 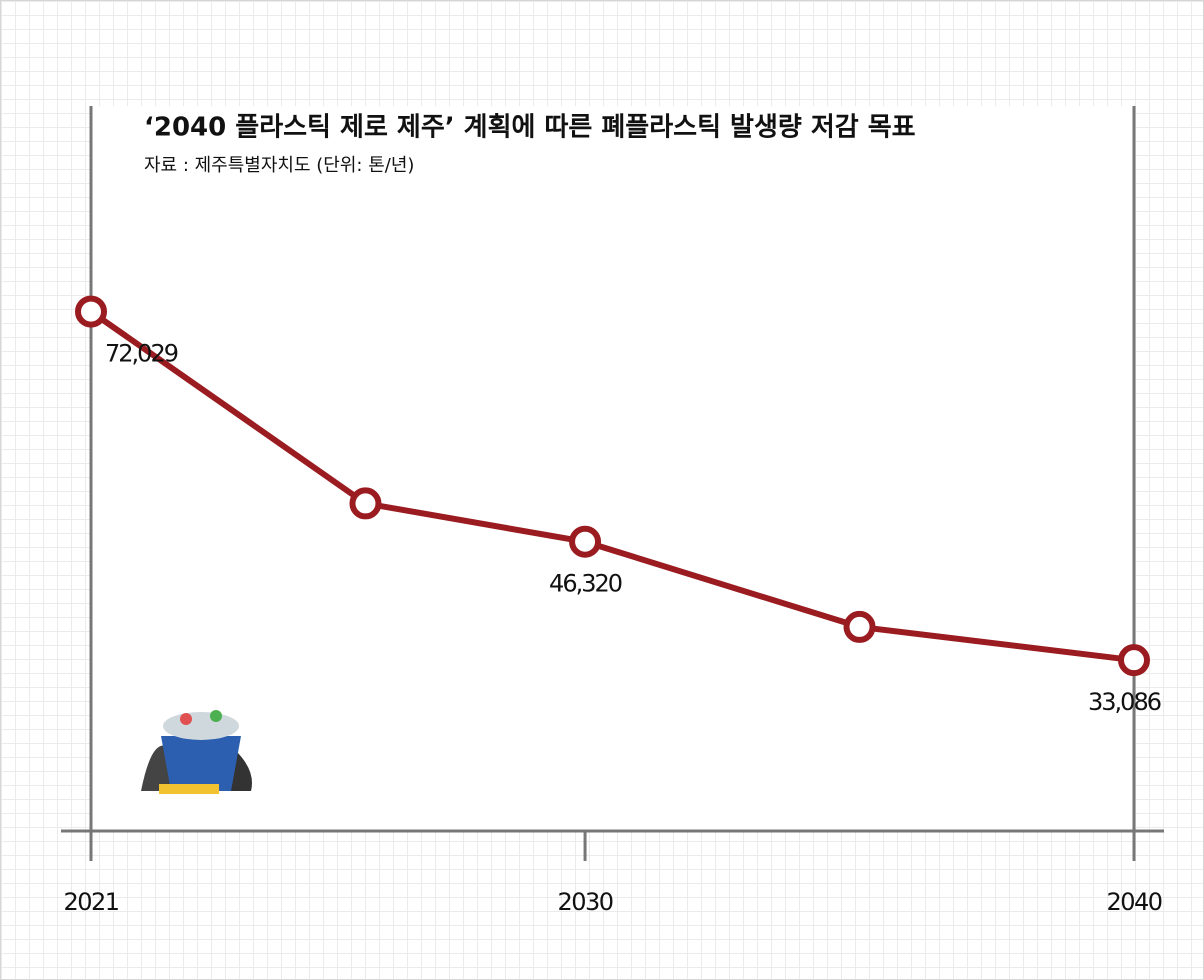 I want to click on chart-title: ‘2040 플라스틱 제로 제주’ 계획에 따른 폐플라스틱 발생량 저감 목표, so click(x=530, y=128).